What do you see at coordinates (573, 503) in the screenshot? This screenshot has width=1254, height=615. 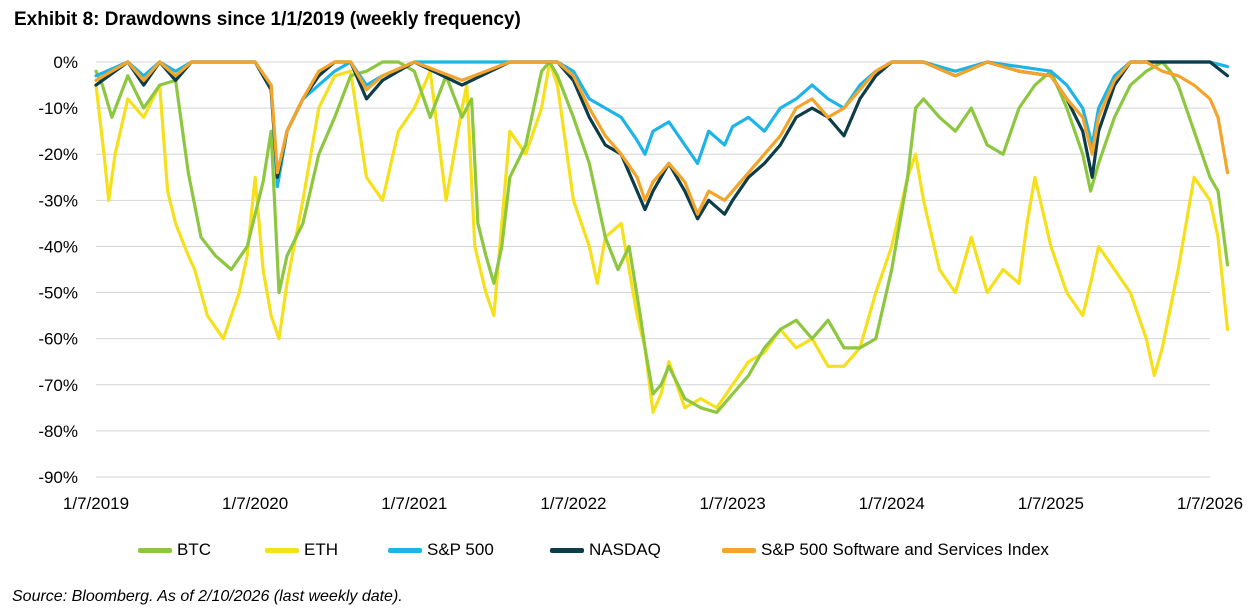 I see `x-tick-label: 1/7/2022` at bounding box center [573, 503].